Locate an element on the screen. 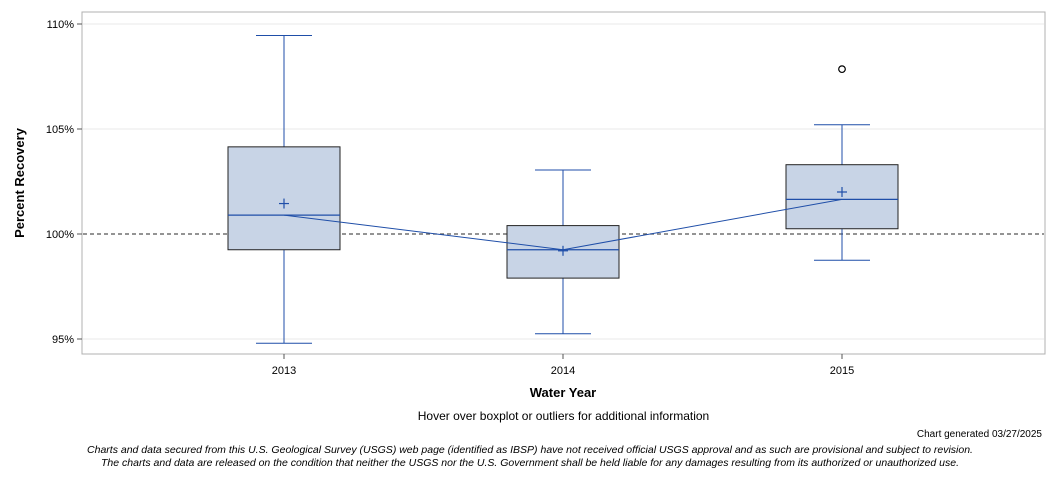 The width and height of the screenshot is (1056, 480). y-tick-label: 110% is located at coordinates (61, 25).